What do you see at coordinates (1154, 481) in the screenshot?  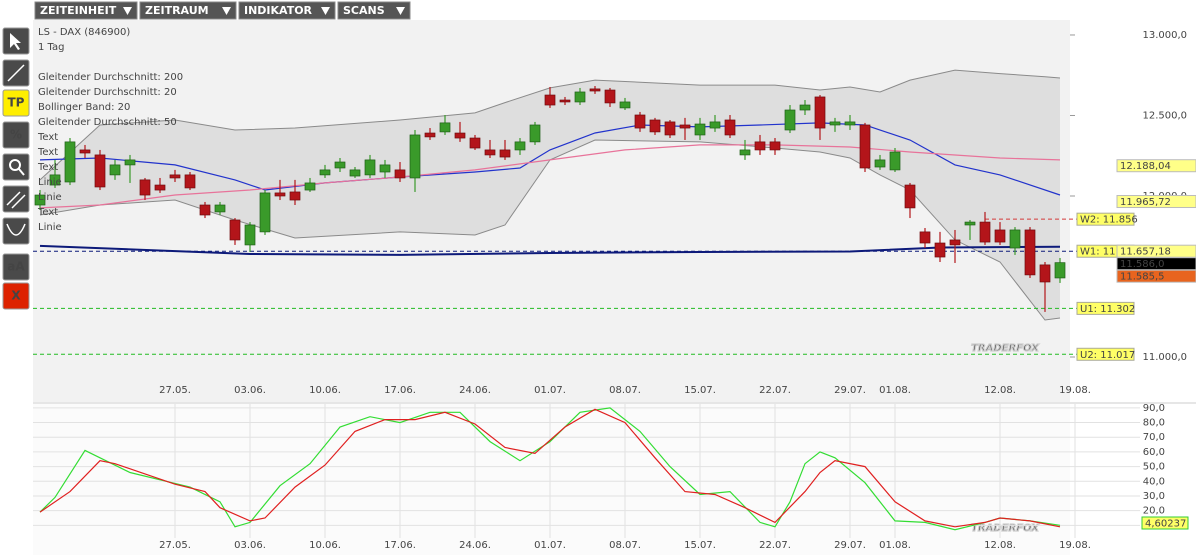 I see `y-tick-label: 40,0` at bounding box center [1154, 481].